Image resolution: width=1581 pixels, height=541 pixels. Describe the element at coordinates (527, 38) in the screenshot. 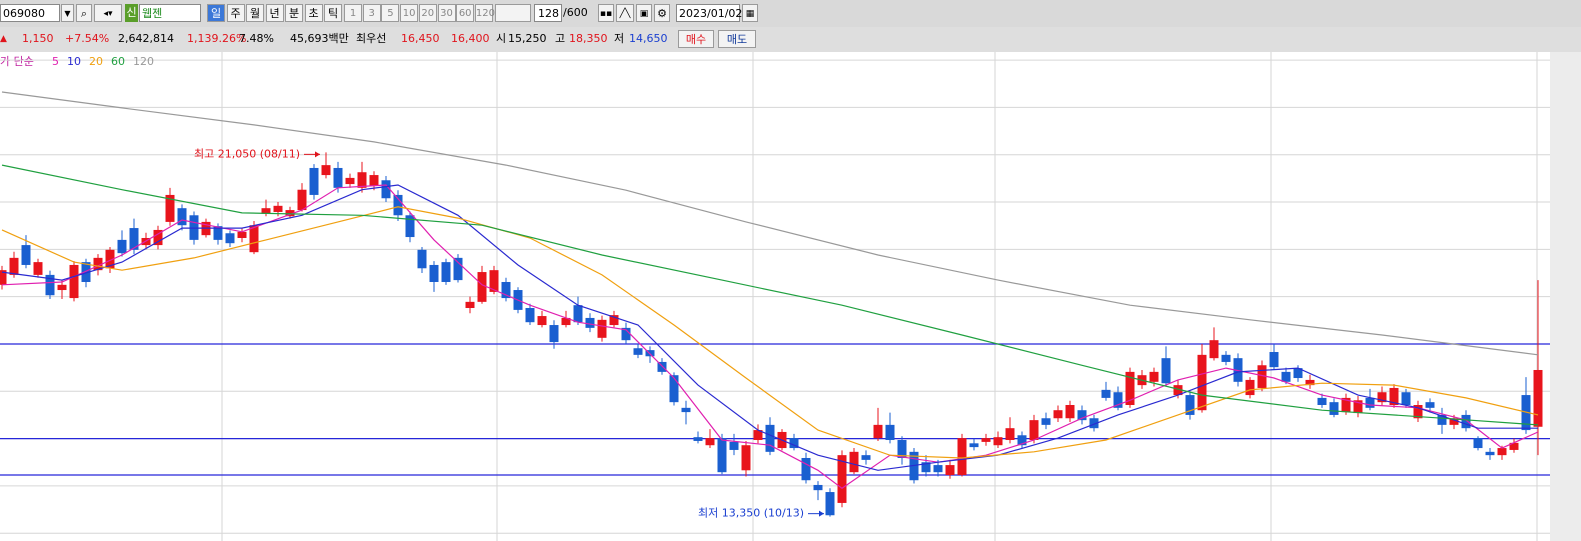

I see `open: 15,250` at that location.